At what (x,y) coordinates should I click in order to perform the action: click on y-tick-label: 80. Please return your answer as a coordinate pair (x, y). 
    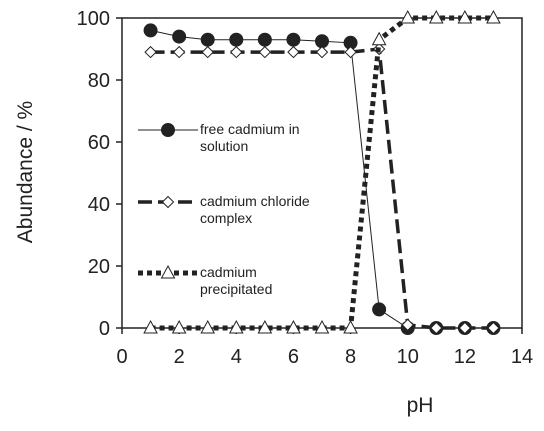
    Looking at the image, I should click on (99, 81).